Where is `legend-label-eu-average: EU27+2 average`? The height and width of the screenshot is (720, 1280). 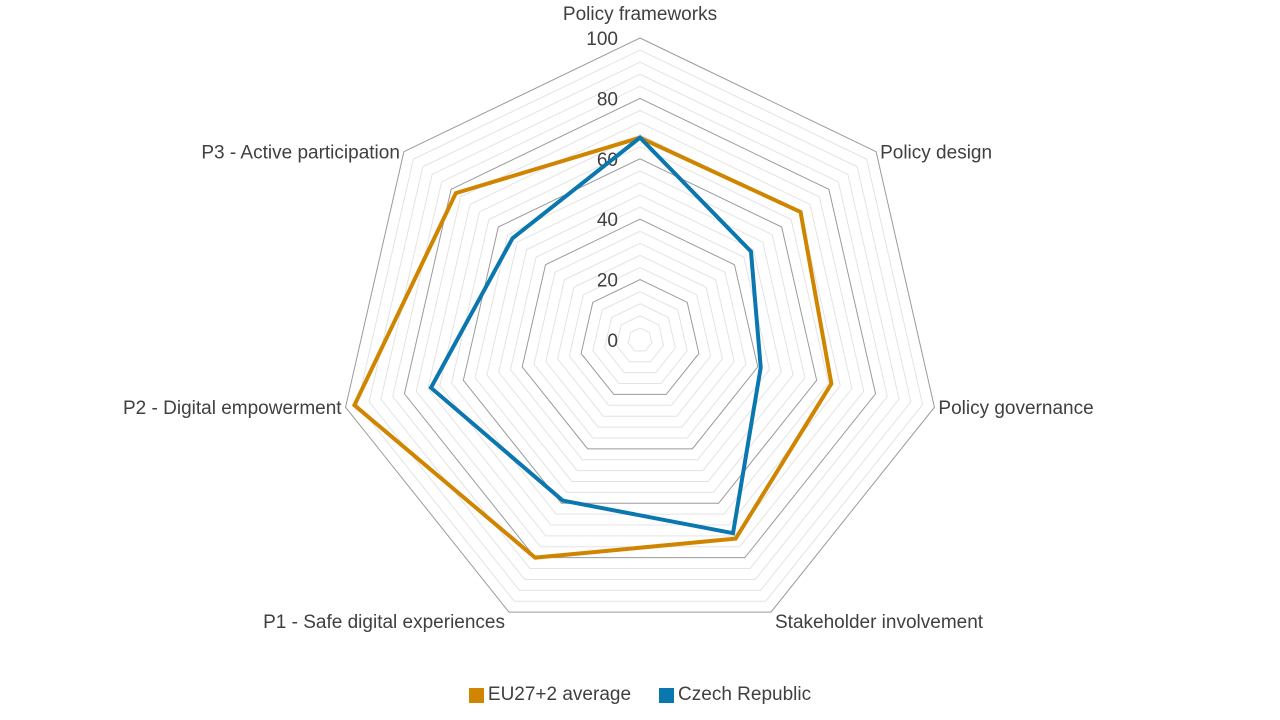
legend-label-eu-average: EU27+2 average is located at coordinates (559, 694).